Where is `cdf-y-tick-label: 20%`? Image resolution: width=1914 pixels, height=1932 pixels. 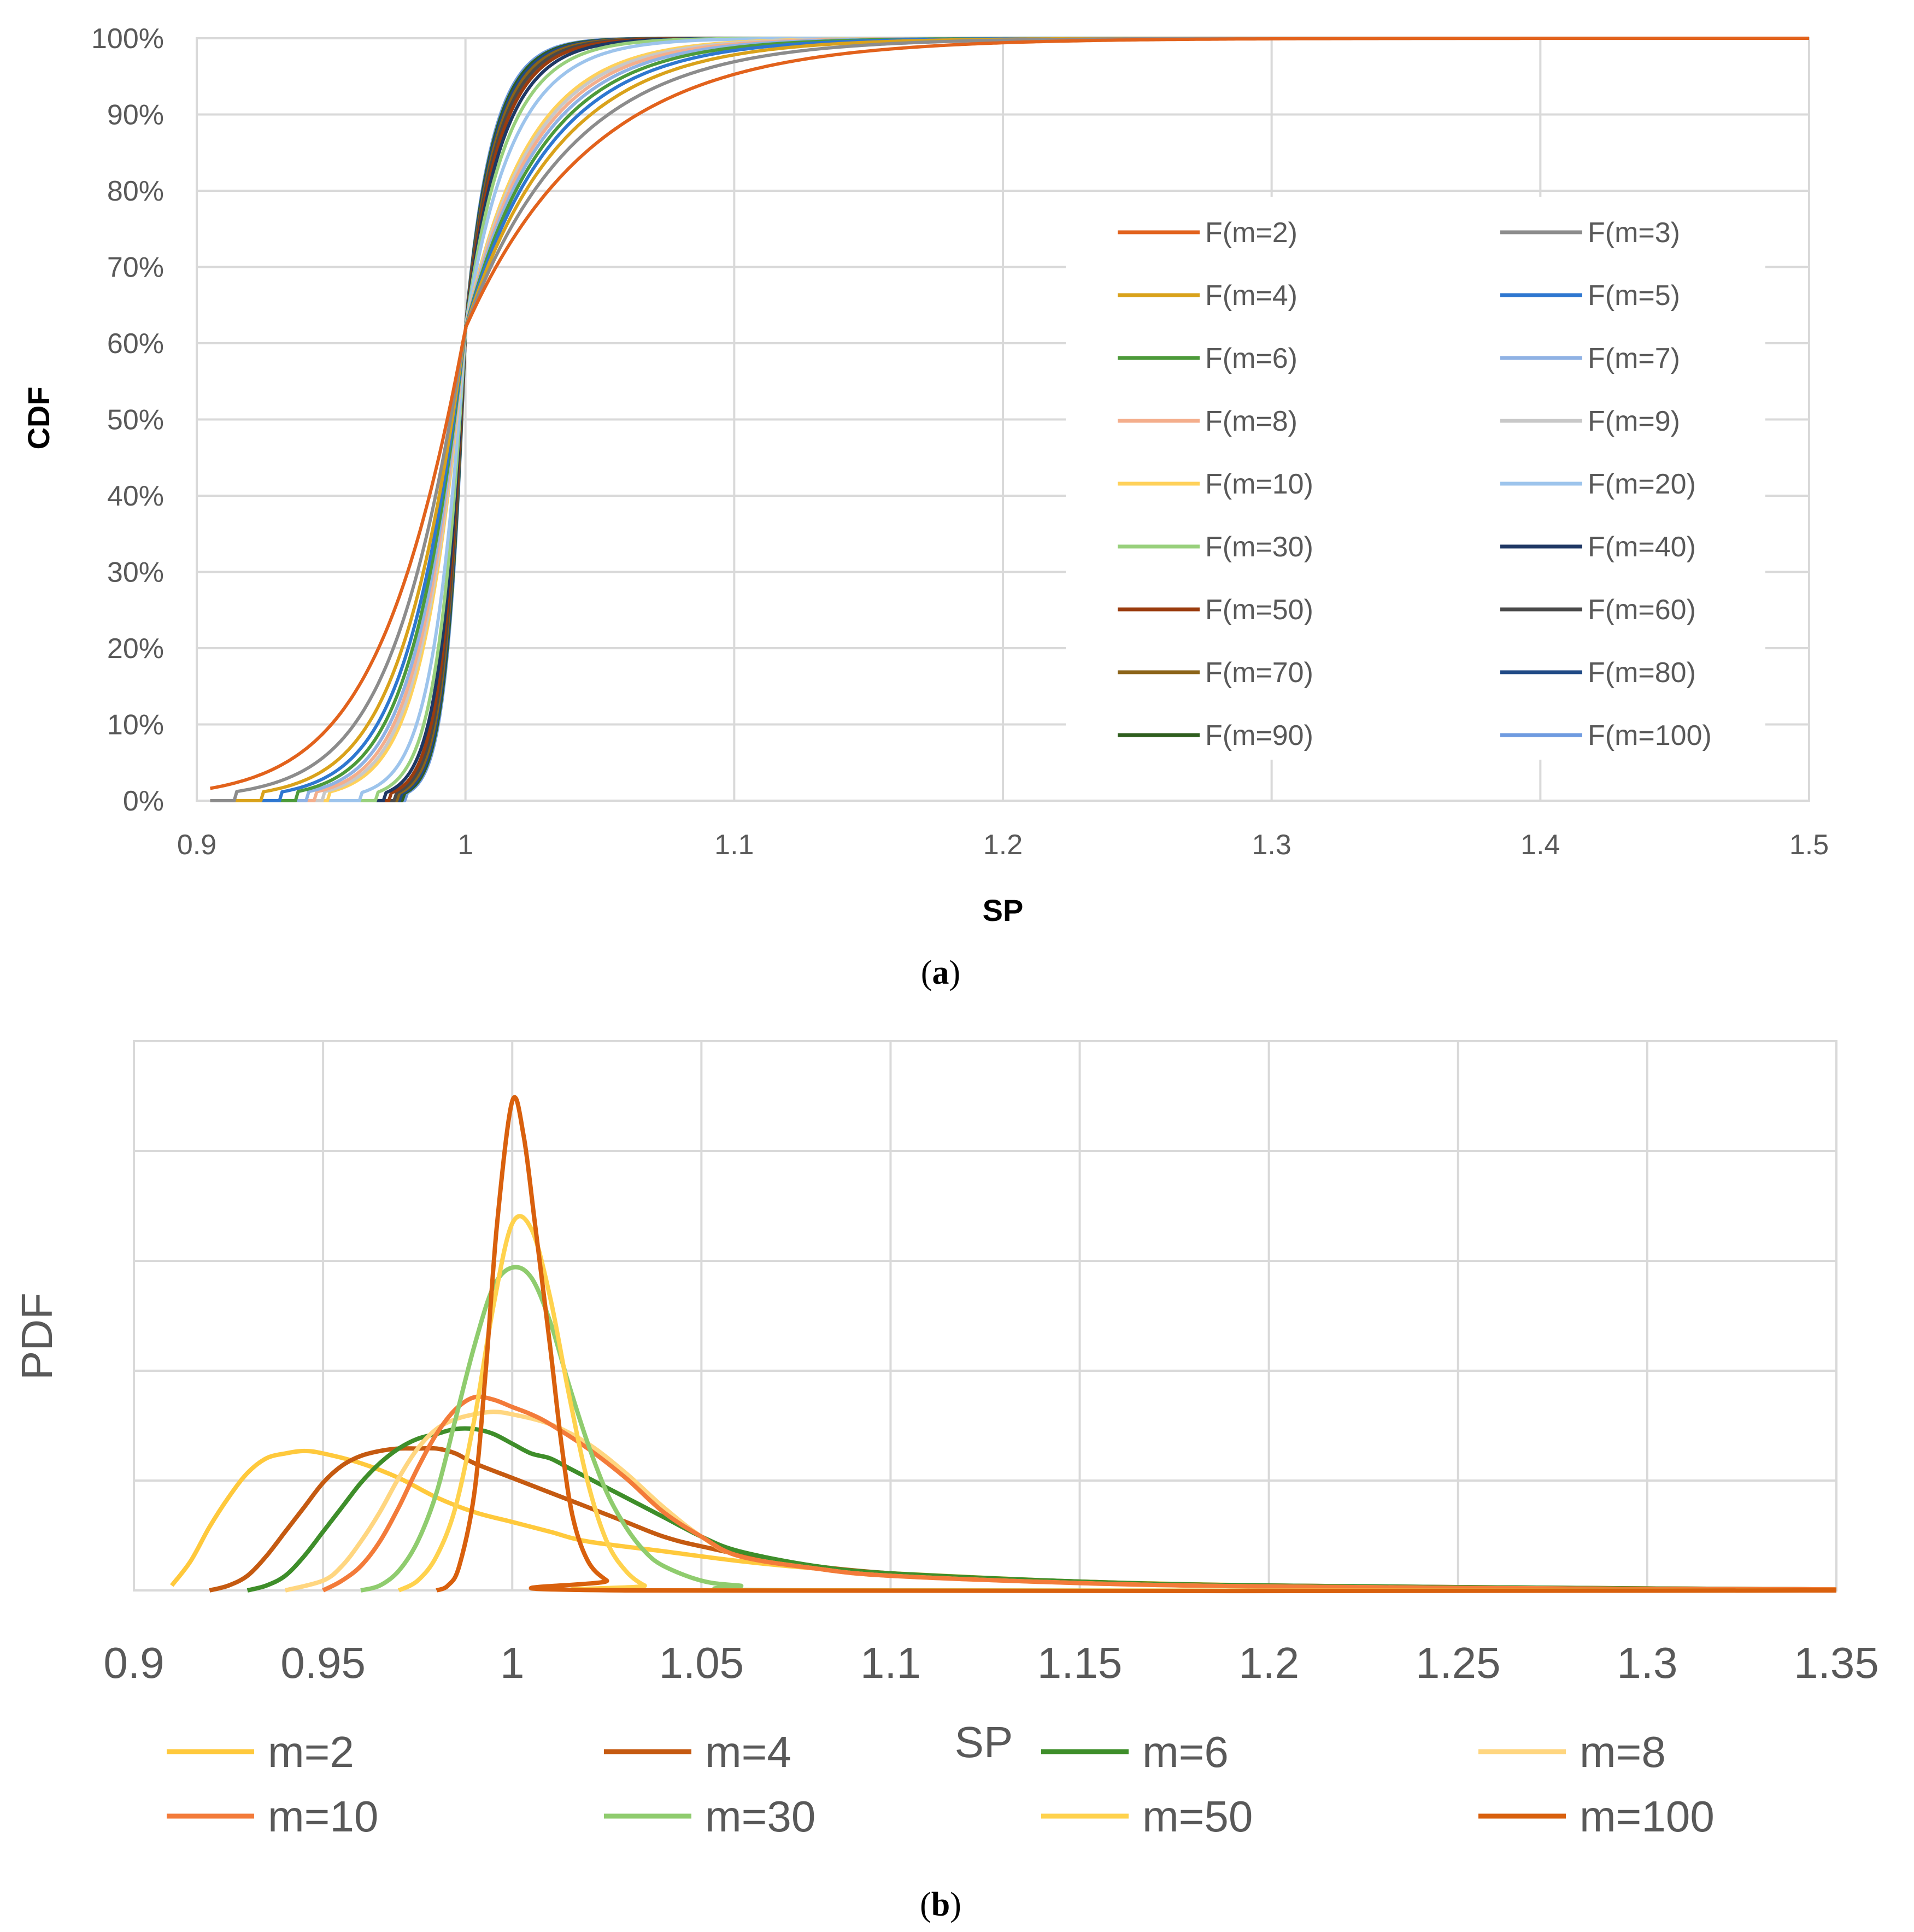
cdf-y-tick-label: 20% is located at coordinates (135, 649).